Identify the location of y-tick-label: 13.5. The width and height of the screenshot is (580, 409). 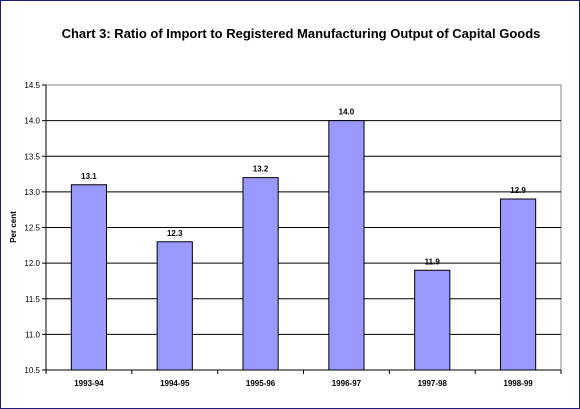
(32, 156).